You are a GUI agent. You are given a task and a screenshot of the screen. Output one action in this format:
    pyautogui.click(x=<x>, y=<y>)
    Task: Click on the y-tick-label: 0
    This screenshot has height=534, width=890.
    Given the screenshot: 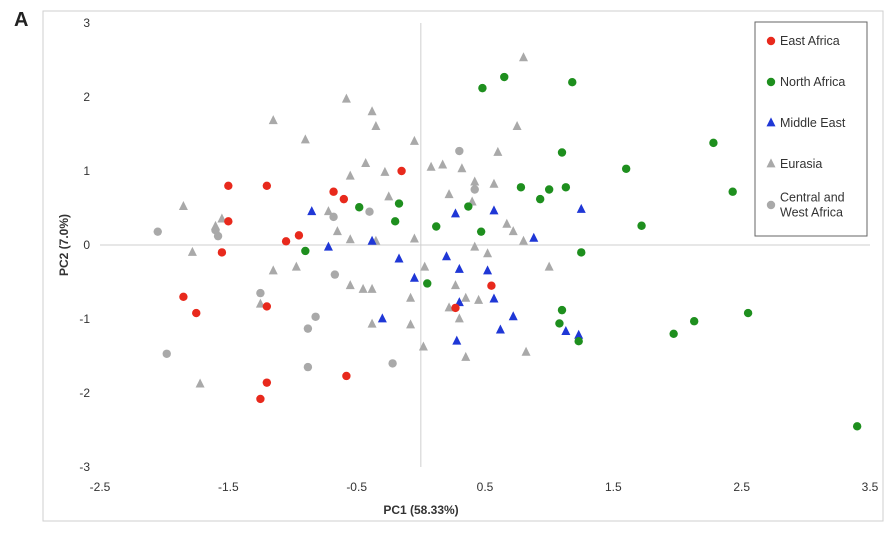 What is the action you would take?
    pyautogui.click(x=86, y=245)
    